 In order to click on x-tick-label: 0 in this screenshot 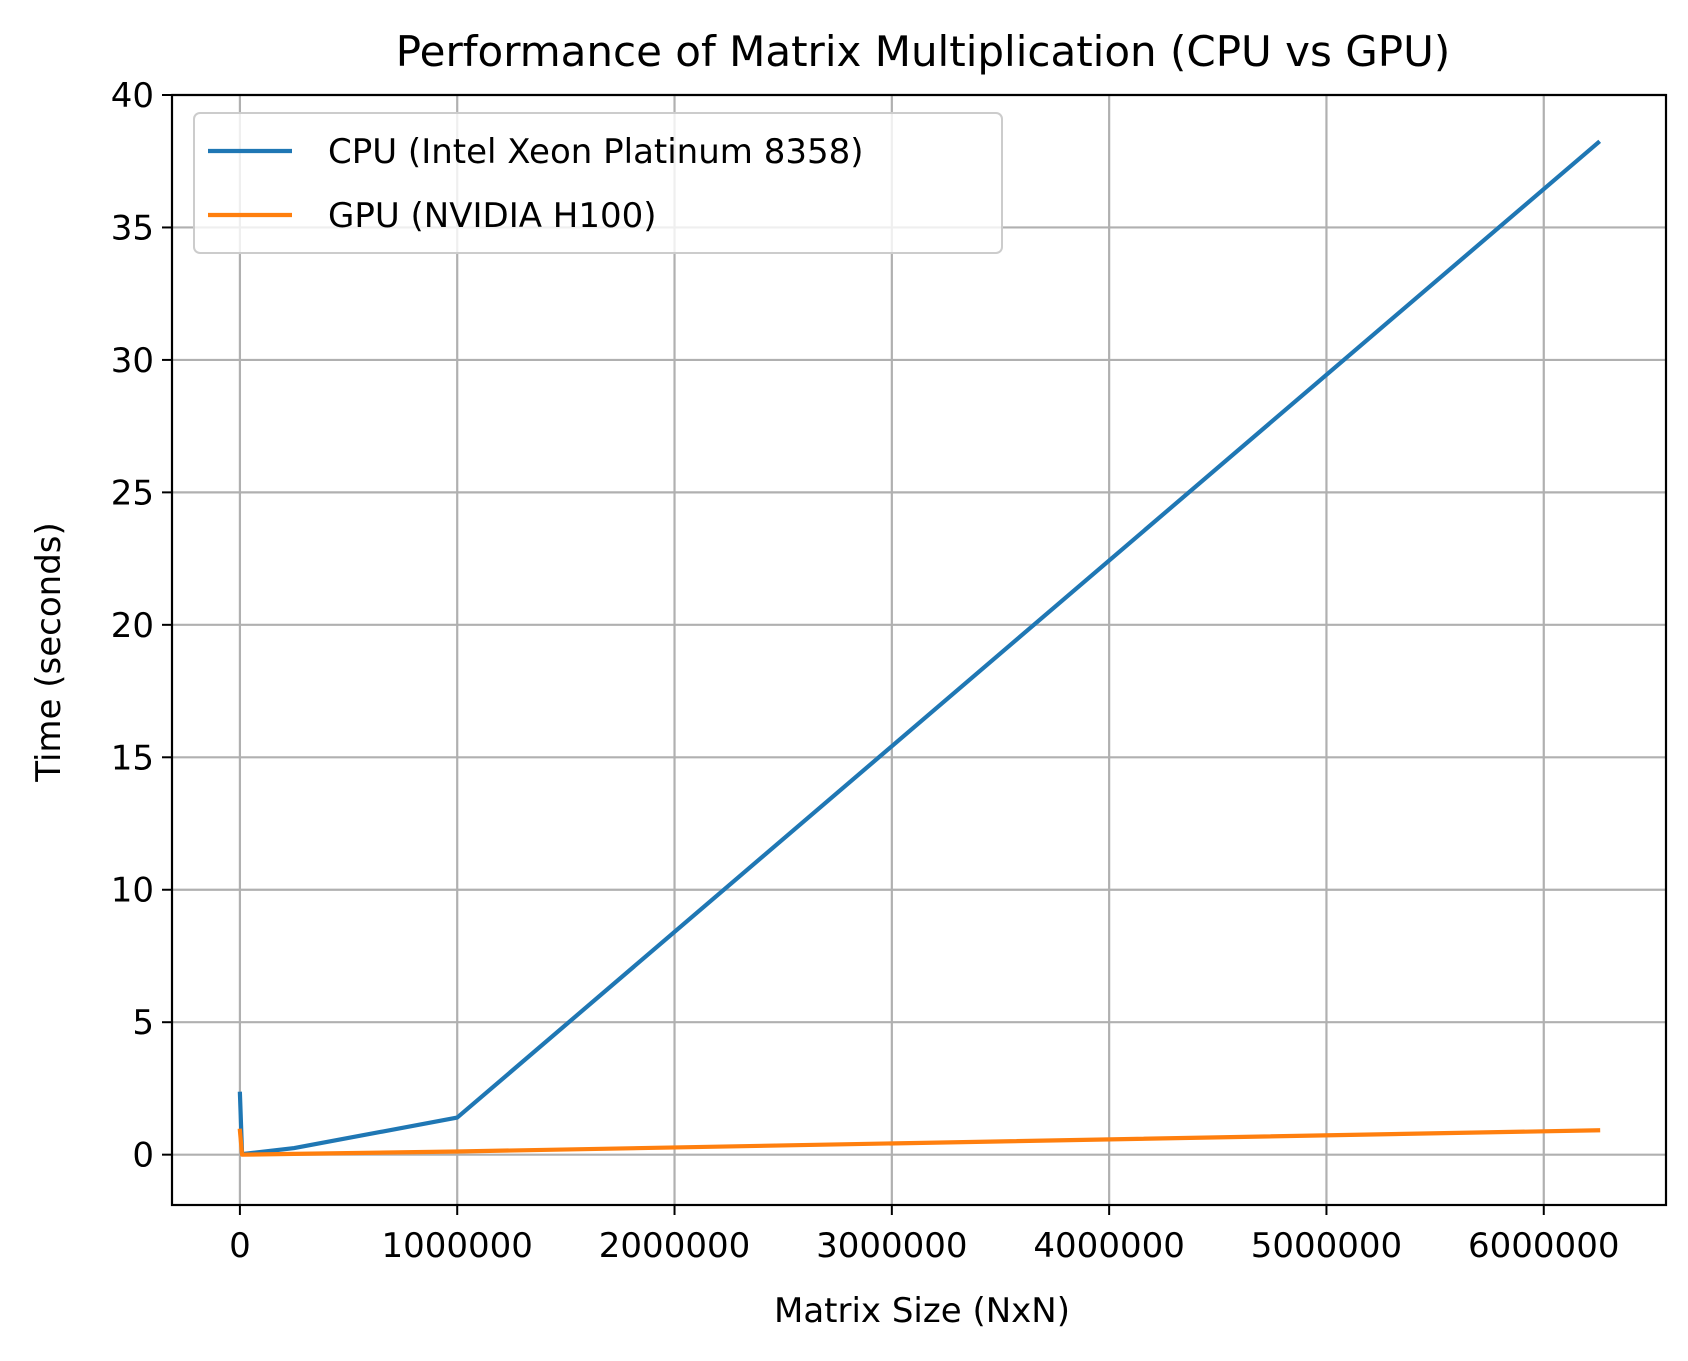, I will do `click(240, 1246)`.